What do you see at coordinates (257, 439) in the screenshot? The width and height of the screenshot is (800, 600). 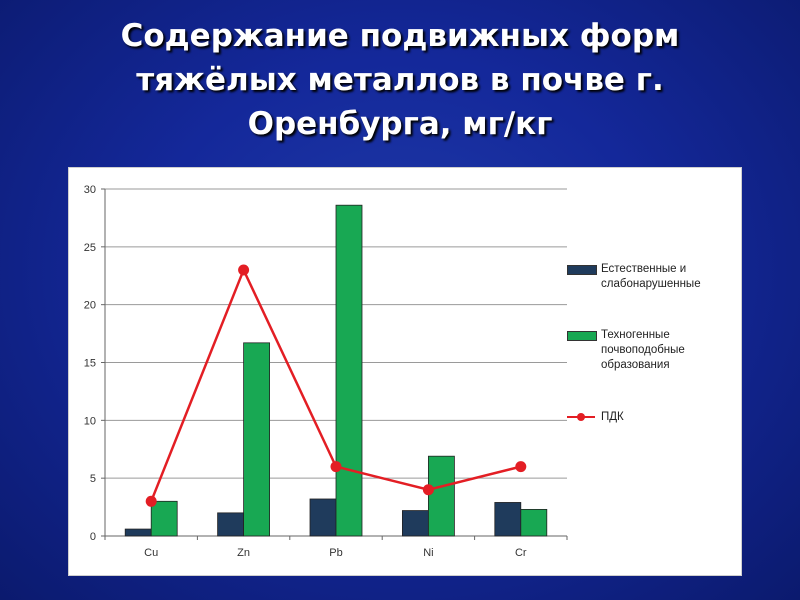 I see `bar-technogenic-zn` at bounding box center [257, 439].